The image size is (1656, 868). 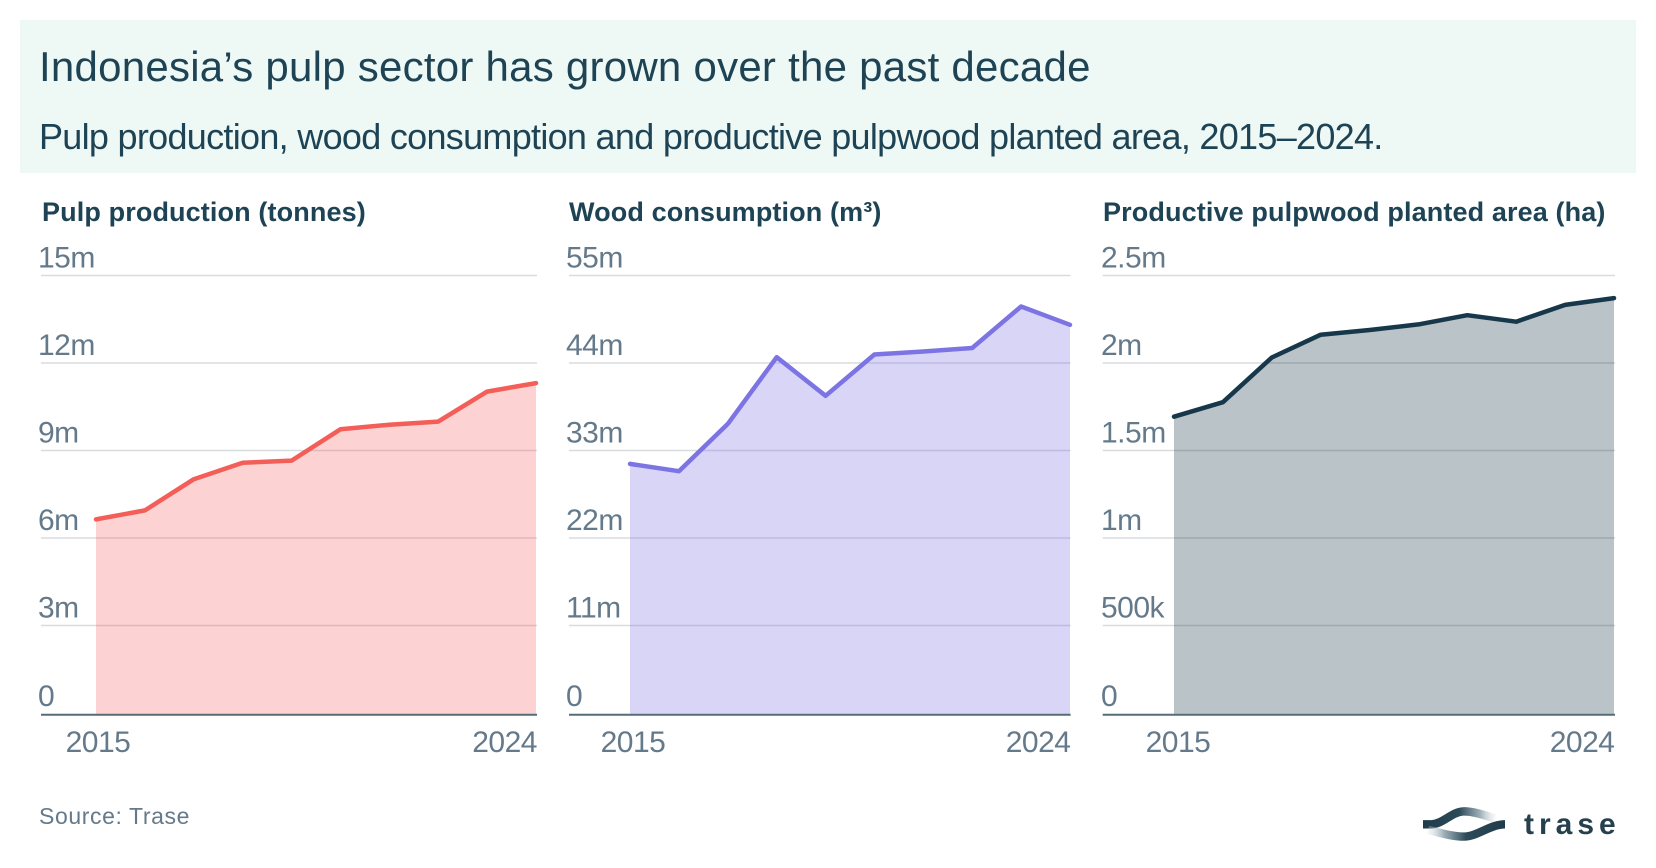 I want to click on svg-text: 44m, so click(x=594, y=345).